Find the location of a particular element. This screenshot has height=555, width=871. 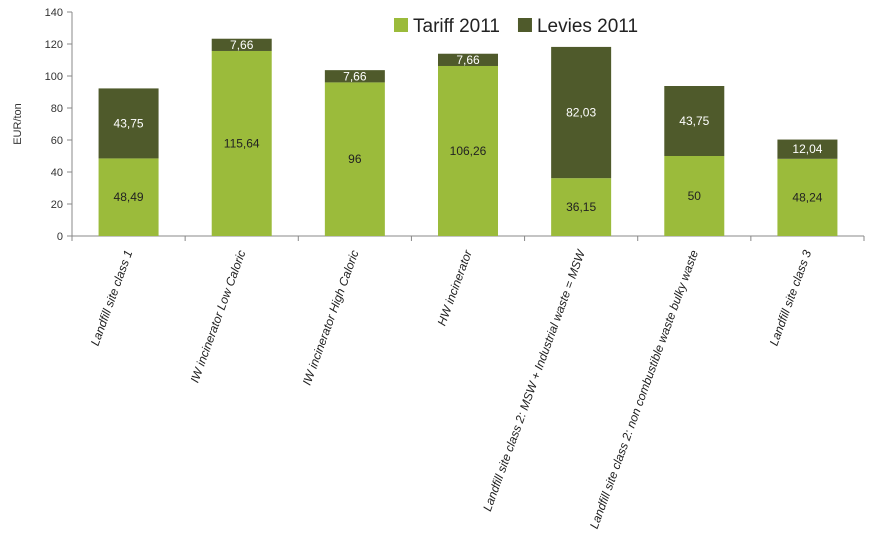

data-label-tariff-5: 36,15 is located at coordinates (581, 207).